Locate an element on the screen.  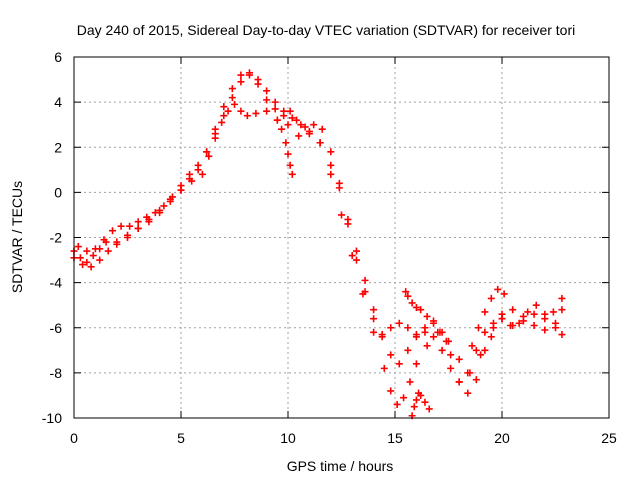
y-tick-label: -4 is located at coordinates (56, 283).